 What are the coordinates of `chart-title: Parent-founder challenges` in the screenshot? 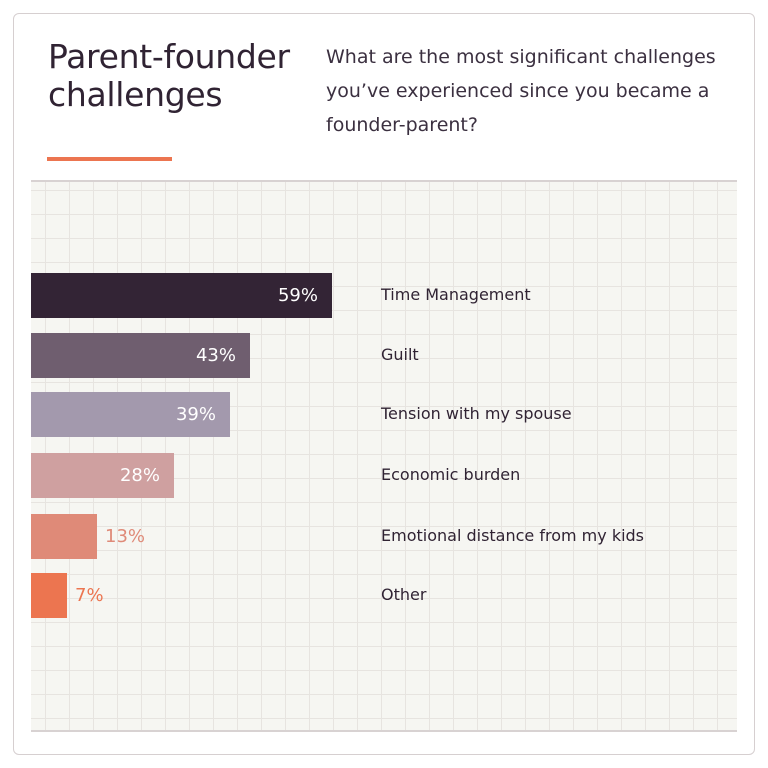 It's located at (169, 76).